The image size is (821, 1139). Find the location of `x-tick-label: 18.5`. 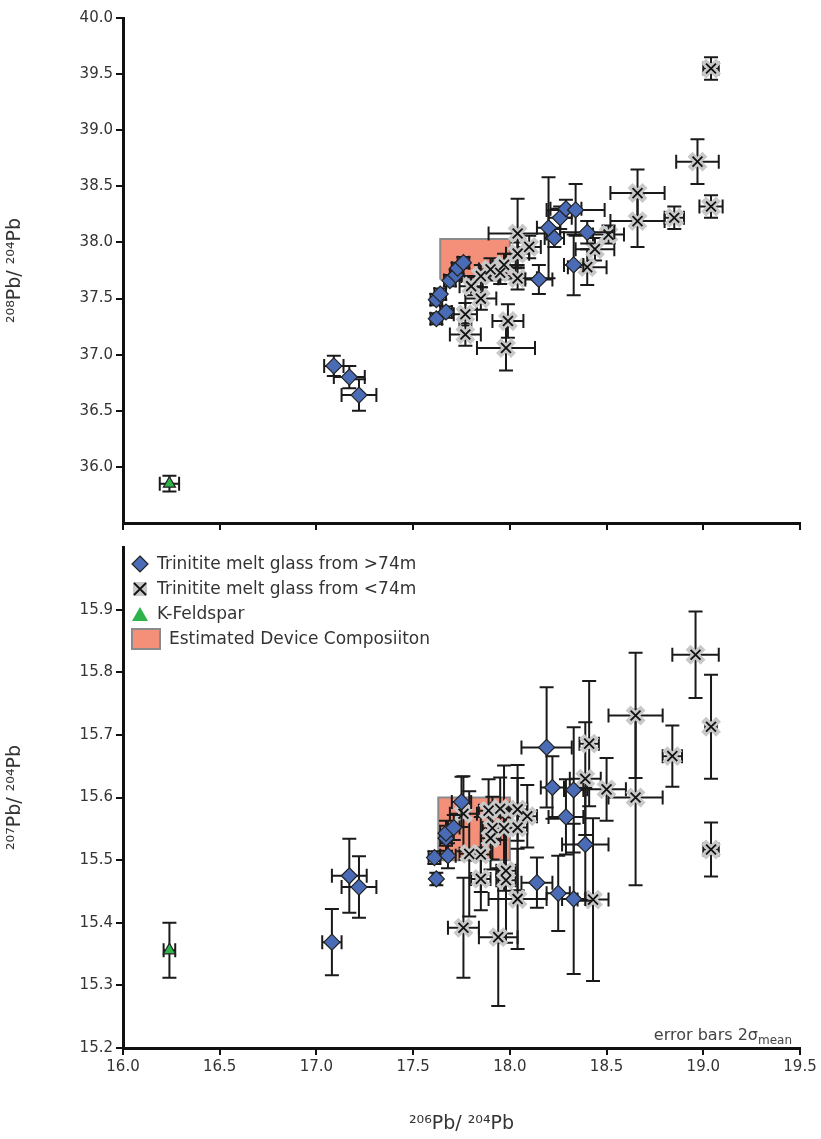

x-tick-label: 18.5 is located at coordinates (606, 1065).